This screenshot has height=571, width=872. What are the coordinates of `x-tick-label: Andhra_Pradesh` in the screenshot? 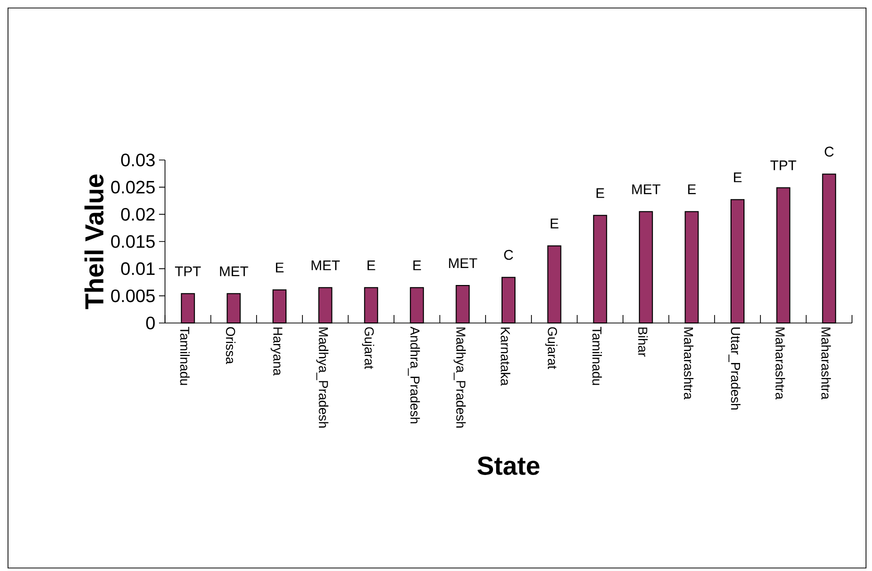 It's located at (414, 375).